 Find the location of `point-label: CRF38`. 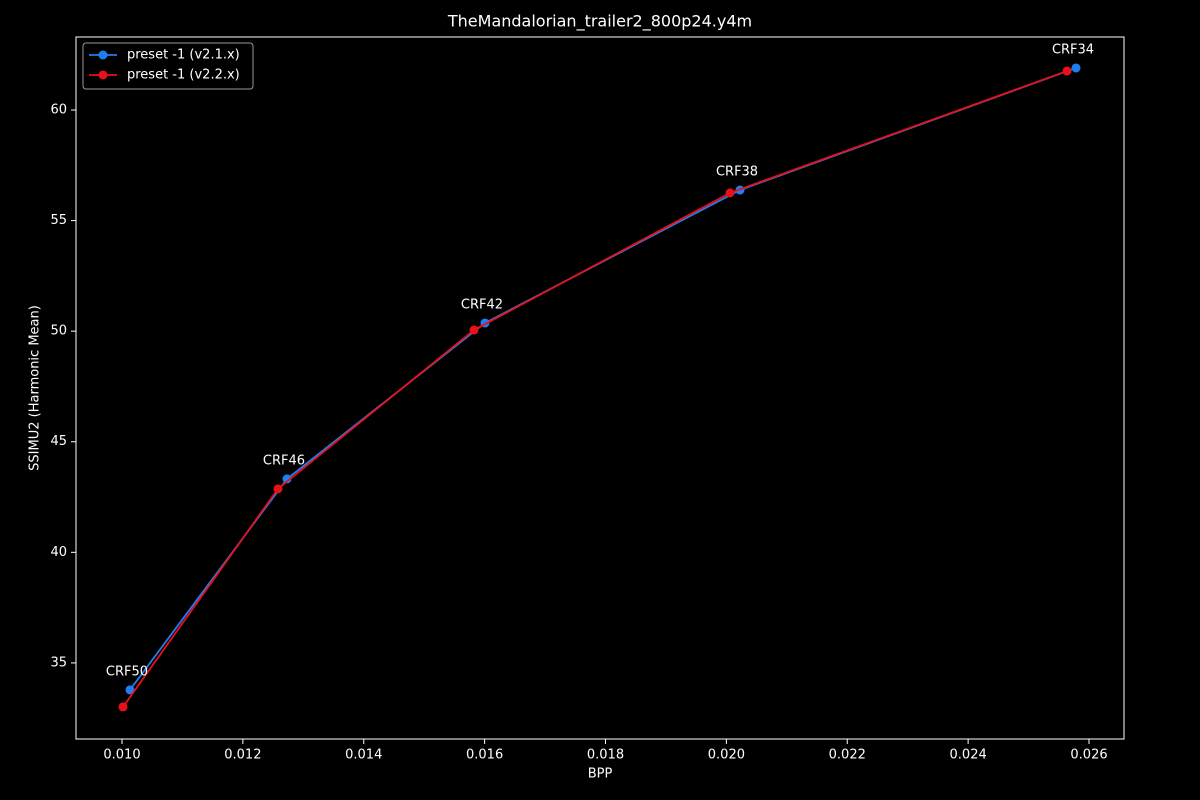

point-label: CRF38 is located at coordinates (737, 172).